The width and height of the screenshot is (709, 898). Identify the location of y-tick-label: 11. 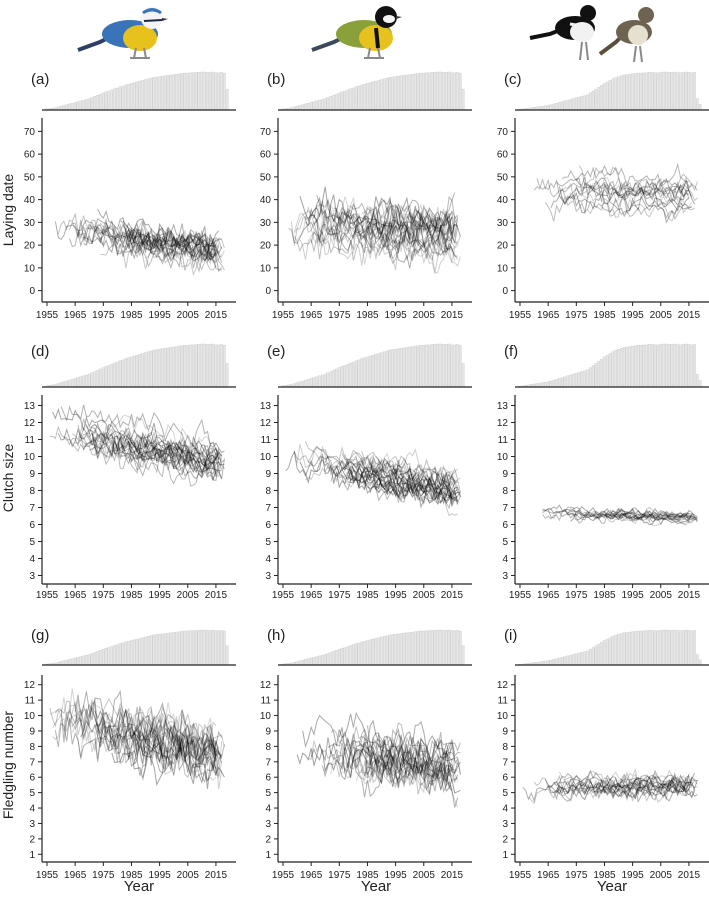
(30, 701).